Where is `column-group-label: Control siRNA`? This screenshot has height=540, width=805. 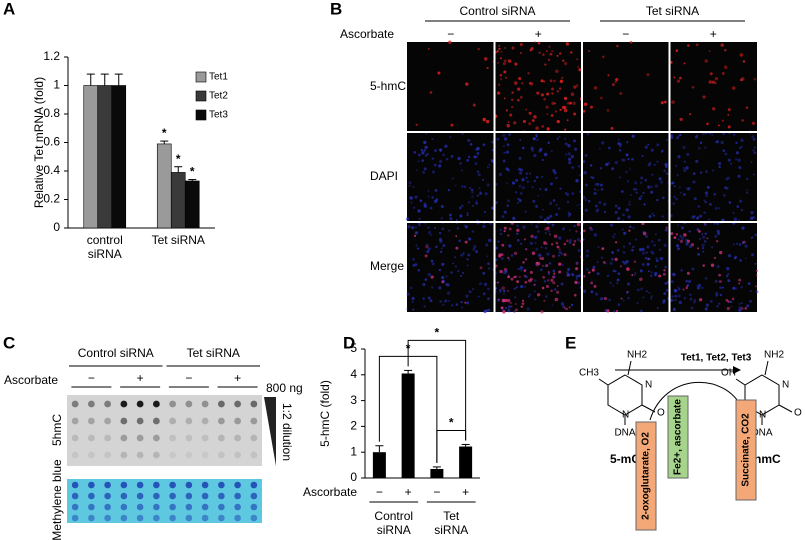
column-group-label: Control siRNA is located at coordinates (497, 11).